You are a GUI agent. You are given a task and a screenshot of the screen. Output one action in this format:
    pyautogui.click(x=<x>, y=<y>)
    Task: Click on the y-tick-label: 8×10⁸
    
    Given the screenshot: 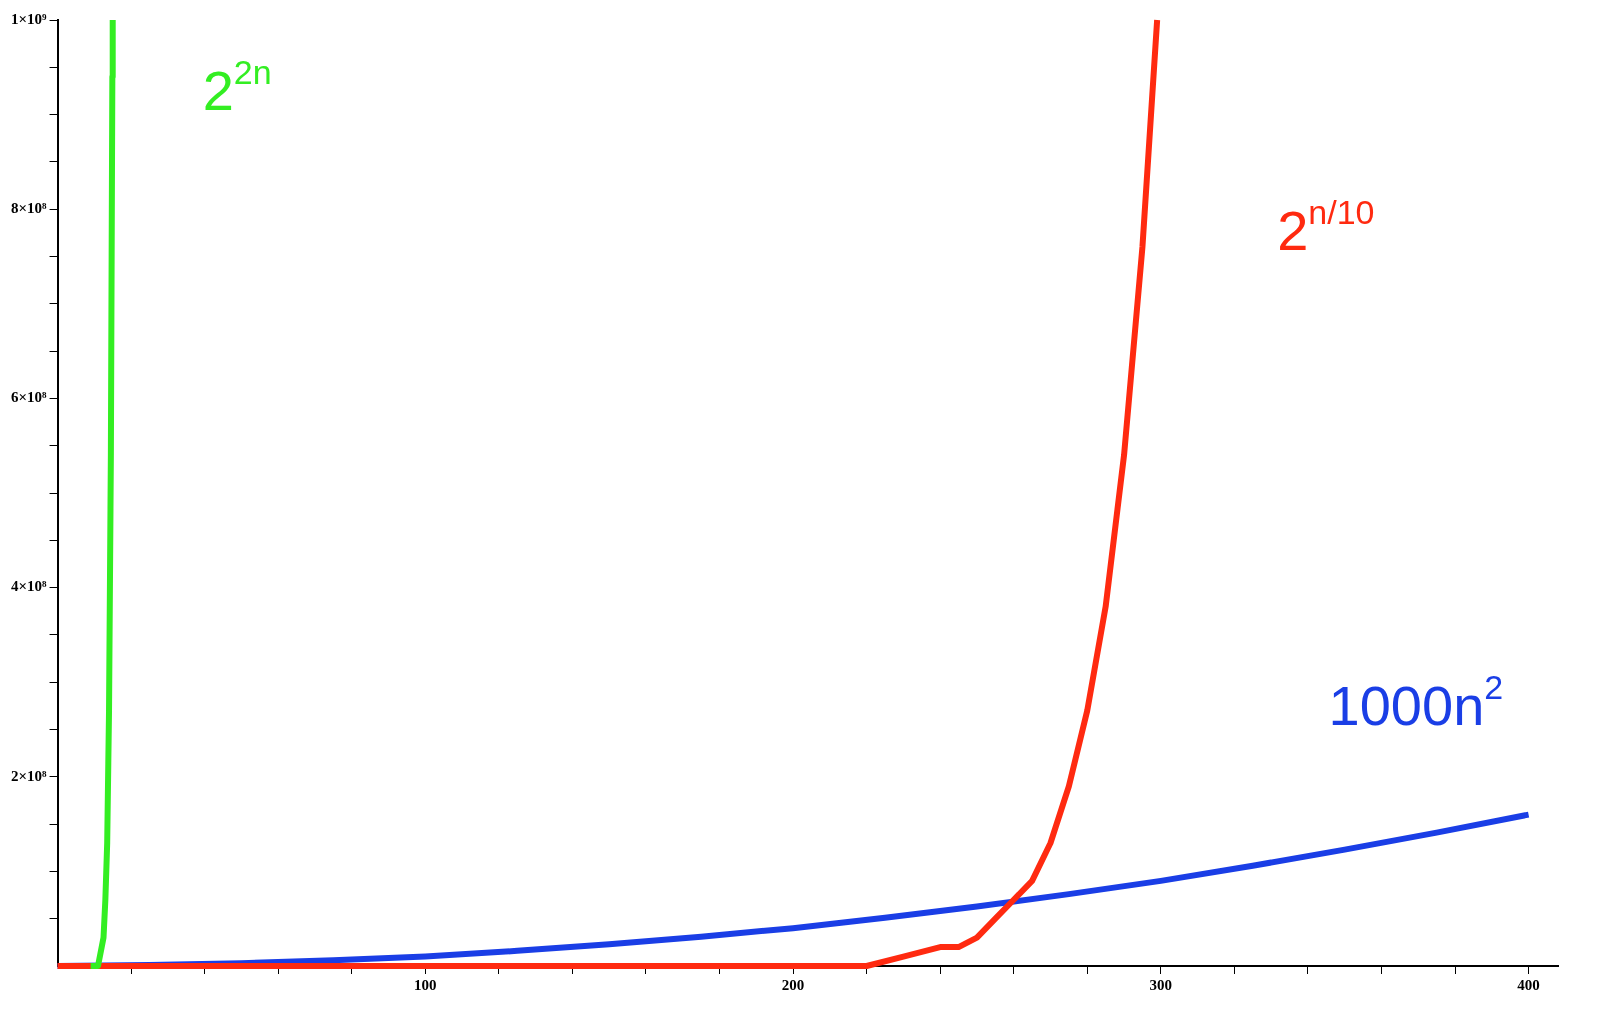 What is the action you would take?
    pyautogui.click(x=29, y=208)
    